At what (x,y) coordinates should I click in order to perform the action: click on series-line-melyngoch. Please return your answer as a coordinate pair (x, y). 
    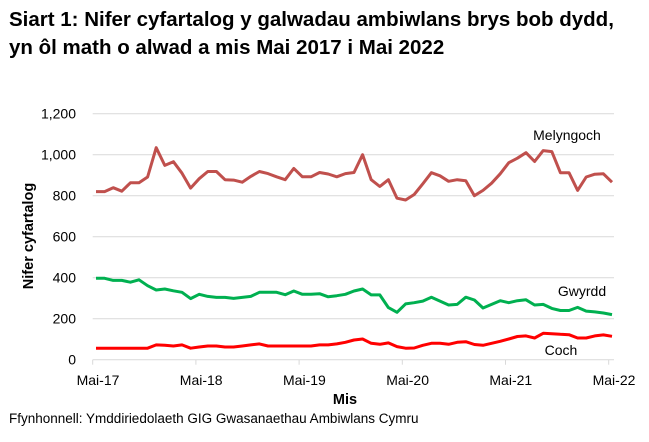
    Looking at the image, I should click on (355, 174).